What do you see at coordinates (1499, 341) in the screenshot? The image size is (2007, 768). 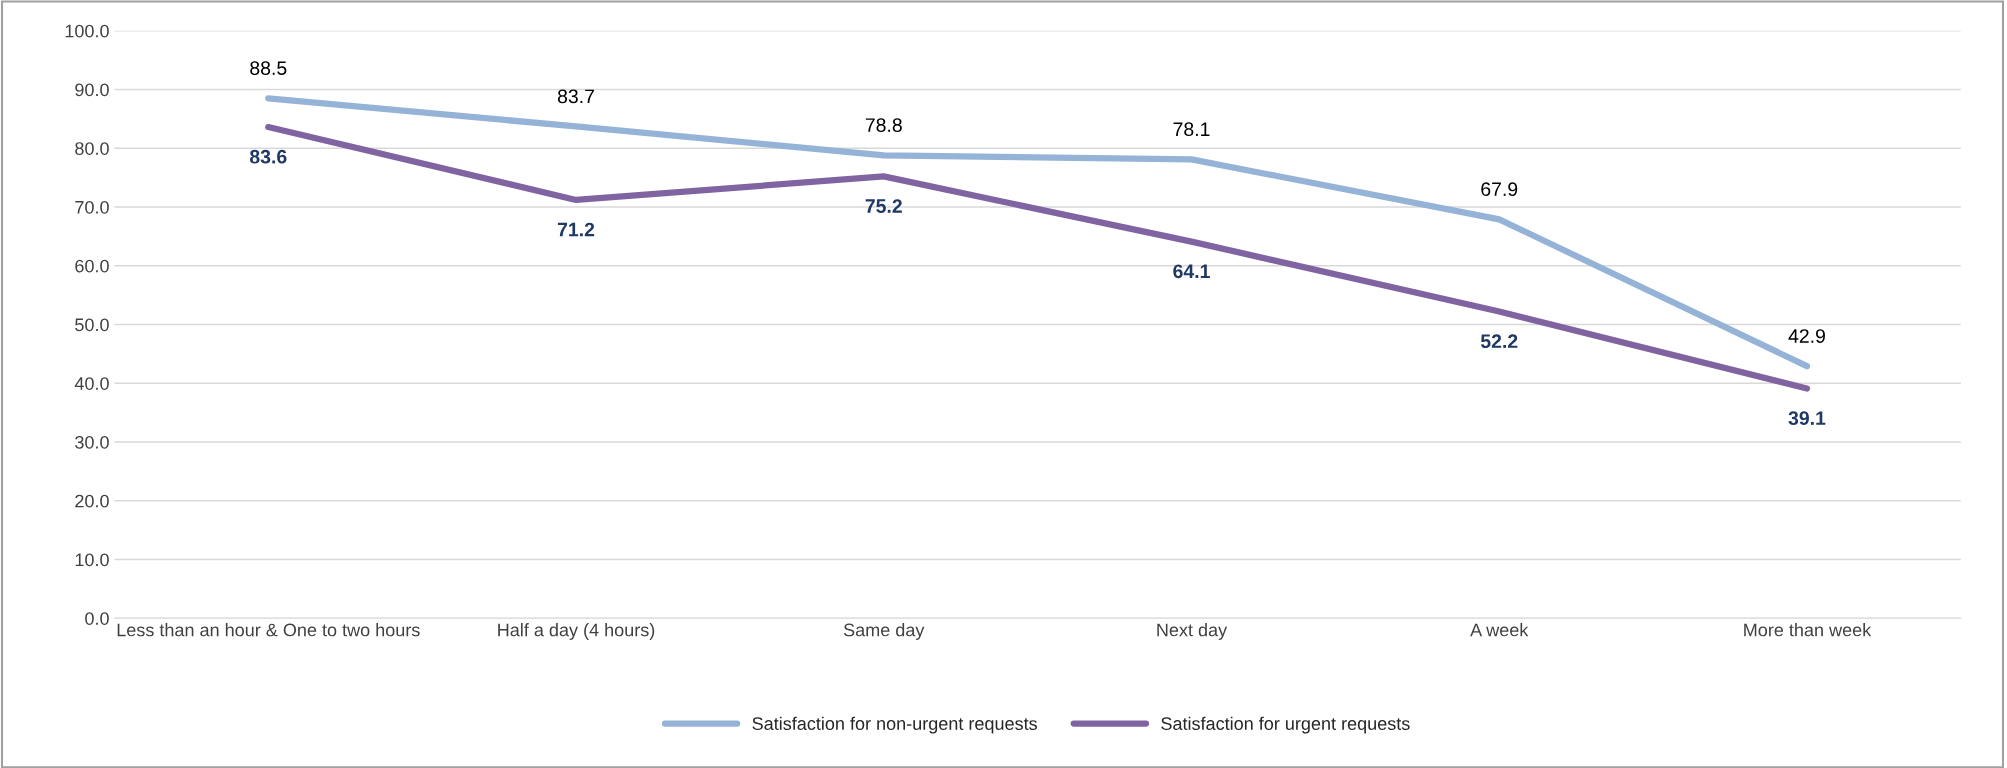 I see `data-label: 52.2` at bounding box center [1499, 341].